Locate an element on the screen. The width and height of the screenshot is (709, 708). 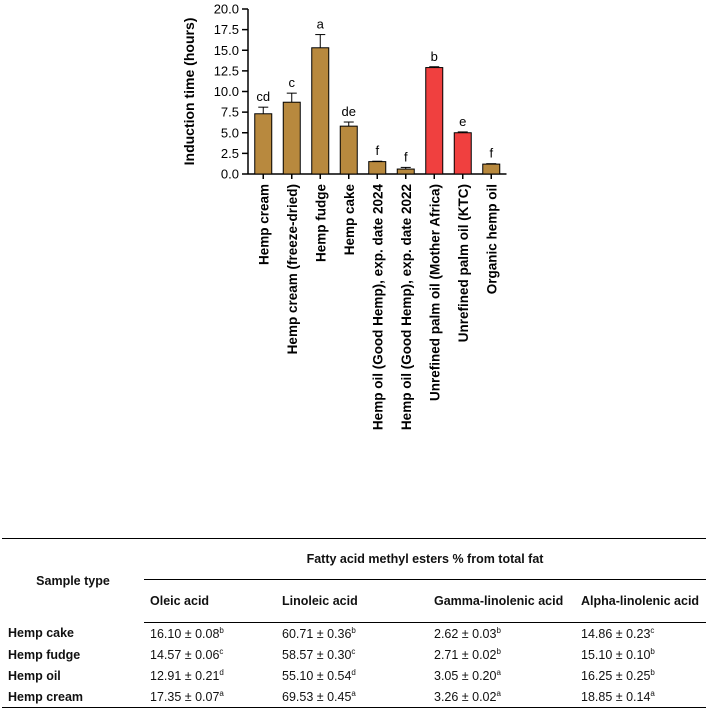
significance-letter: cd is located at coordinates (263, 96).